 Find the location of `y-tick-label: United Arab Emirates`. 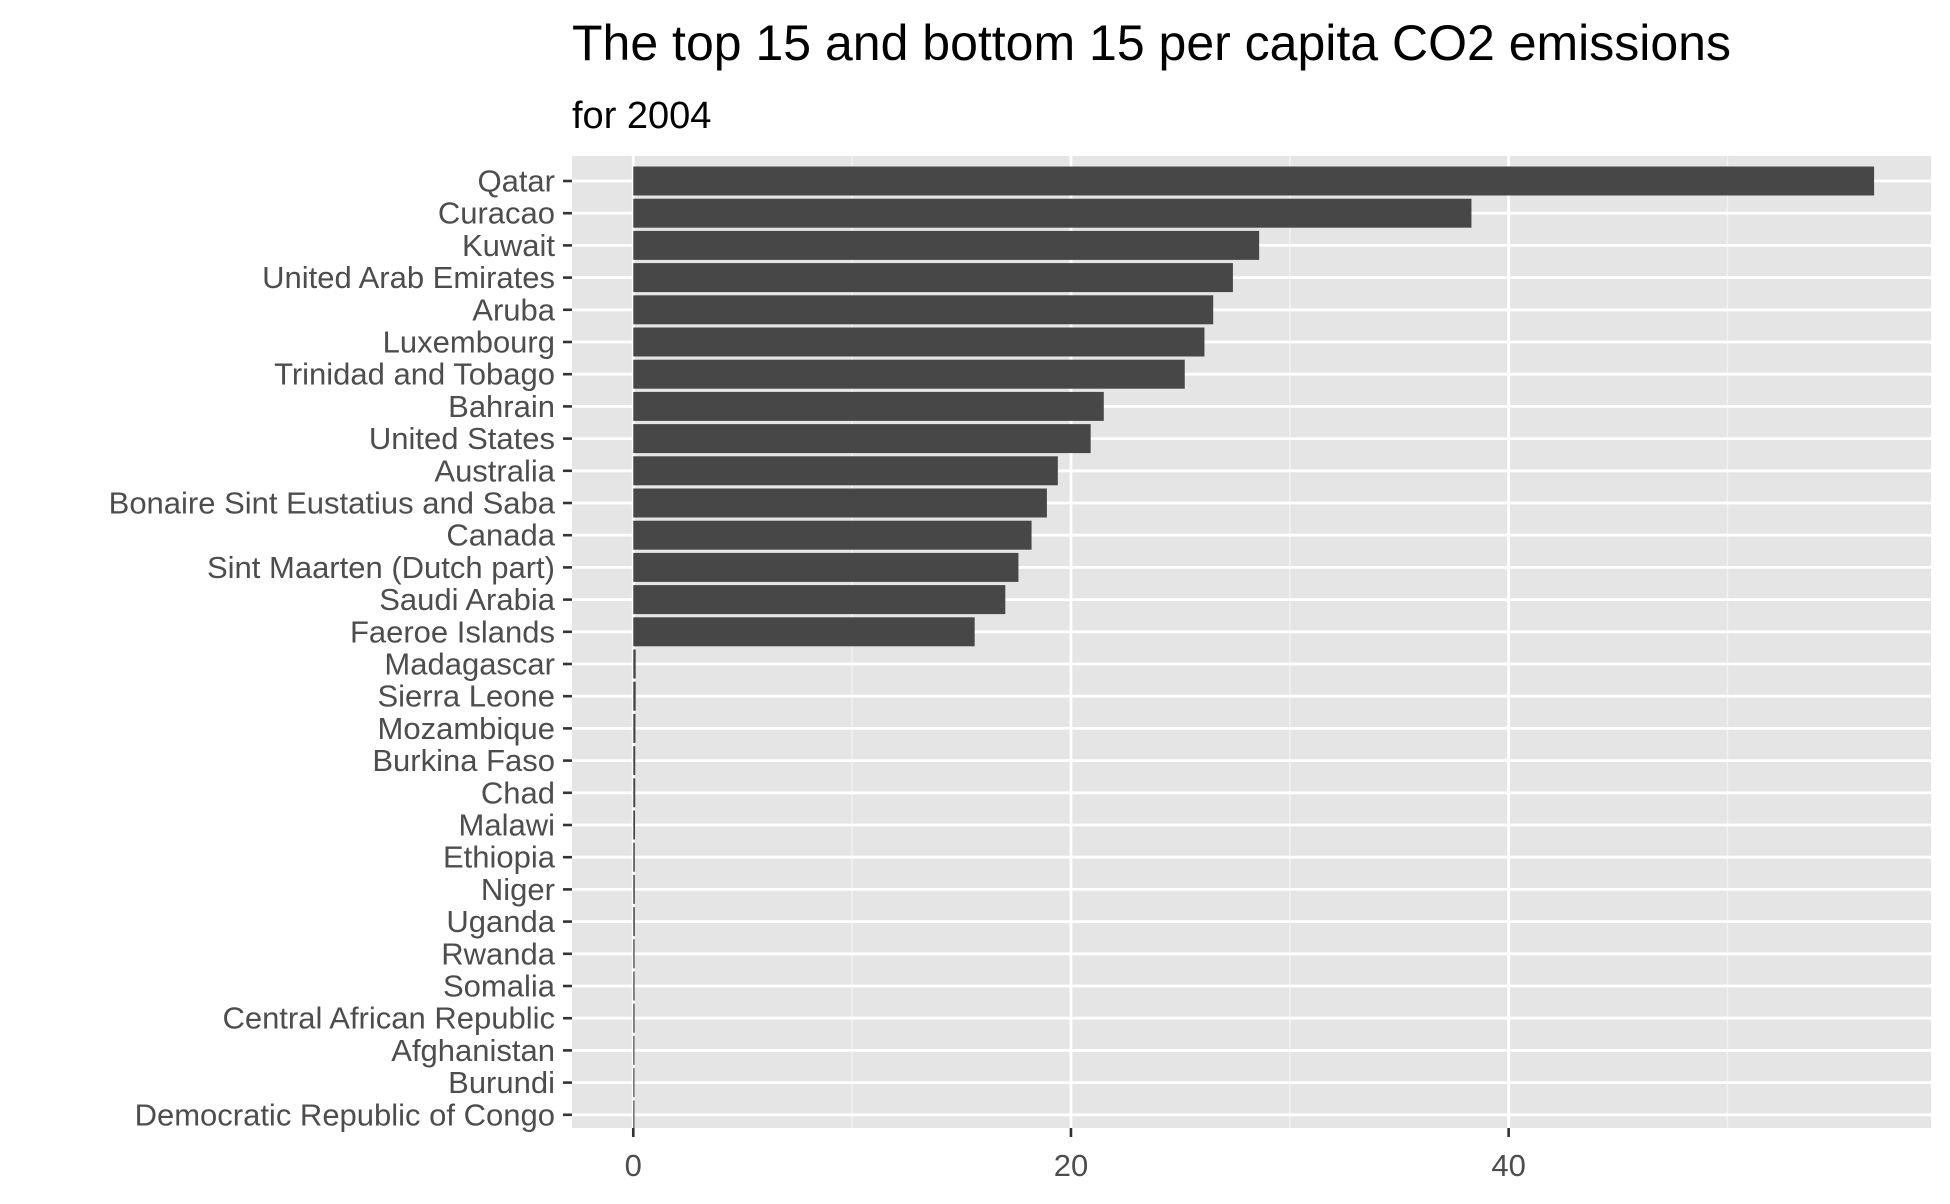

y-tick-label: United Arab Emirates is located at coordinates (408, 277).